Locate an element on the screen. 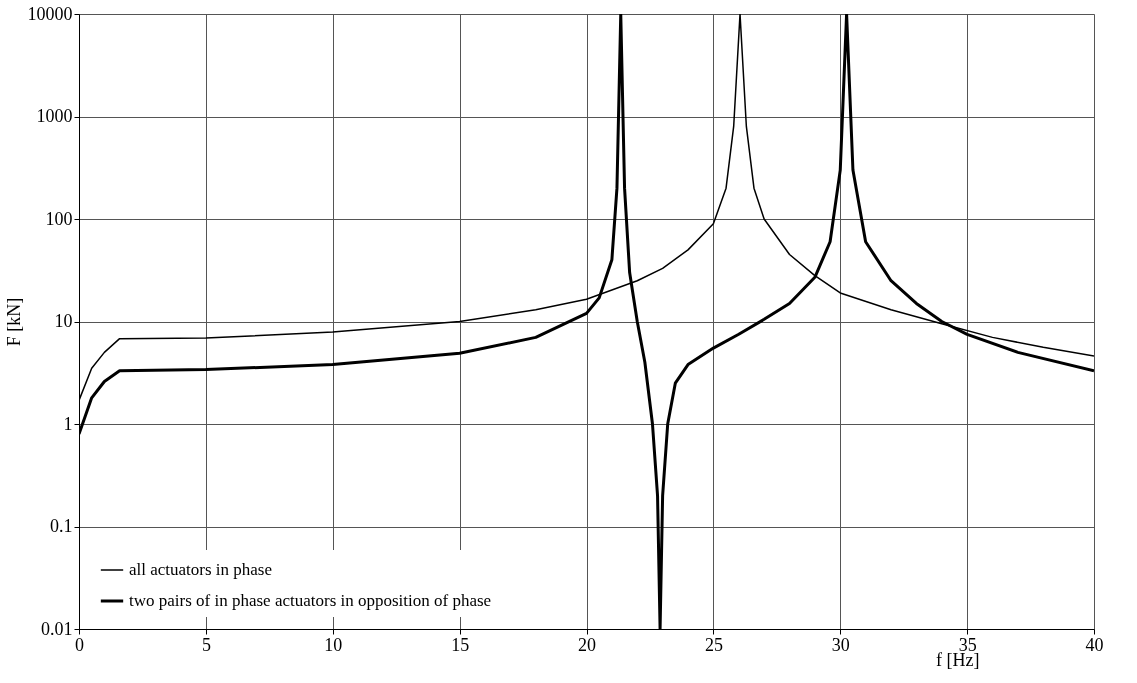 This screenshot has height=683, width=1137. y-tick-label: 100 is located at coordinates (59, 218).